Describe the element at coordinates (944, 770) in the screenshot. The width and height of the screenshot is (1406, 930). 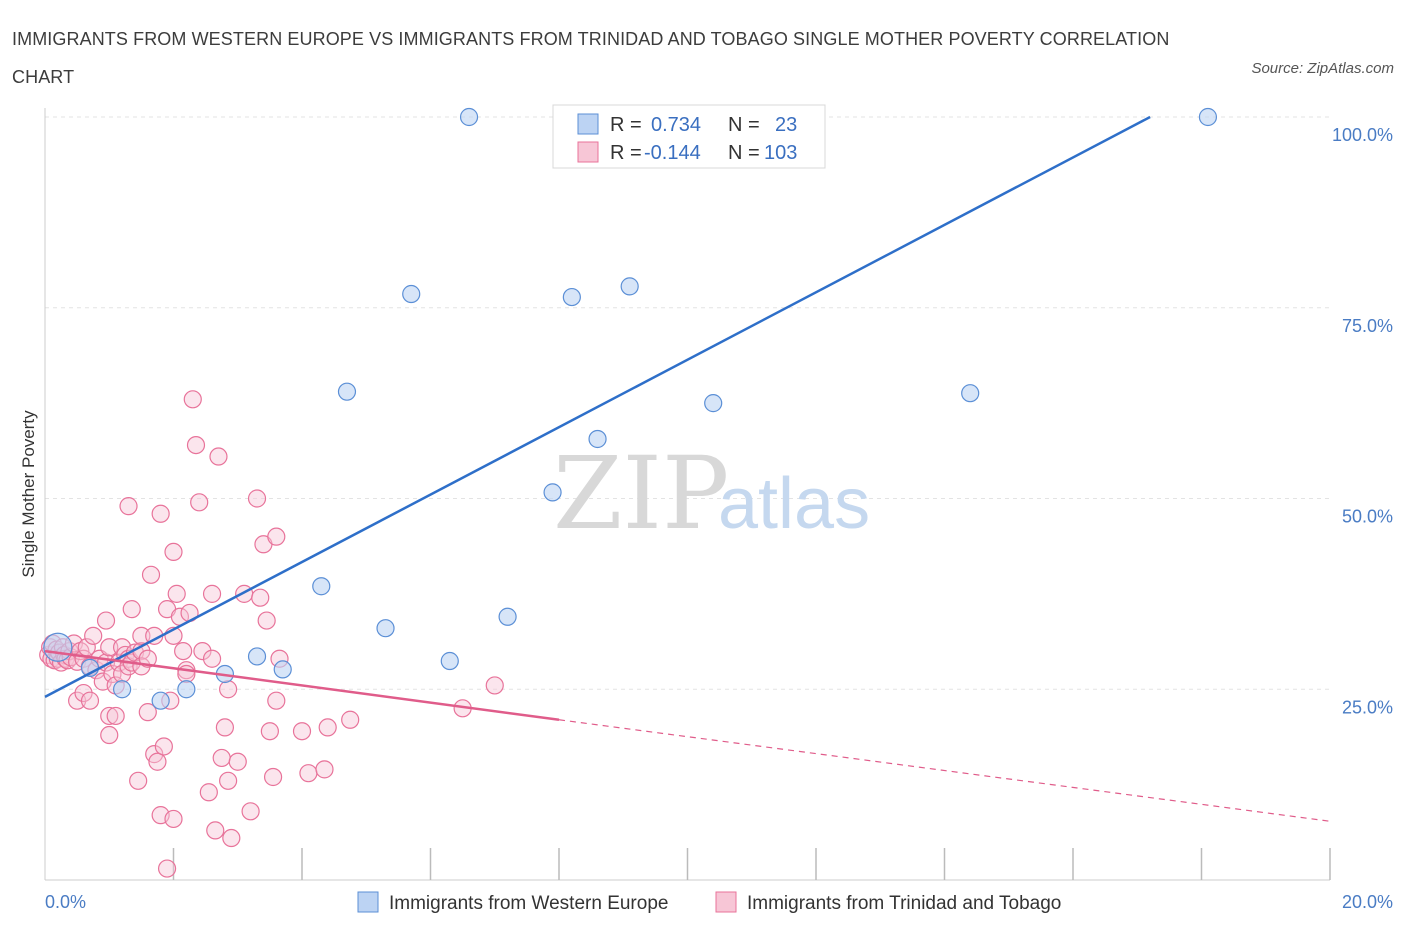
I see `trend-line-trinidad-extension` at that location.